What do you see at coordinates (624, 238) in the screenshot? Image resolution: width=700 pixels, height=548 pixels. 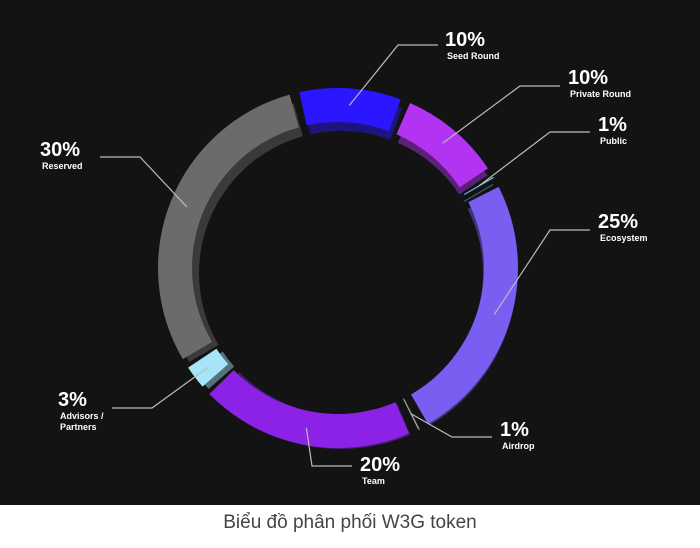 I see `category-label: Ecosystem` at bounding box center [624, 238].